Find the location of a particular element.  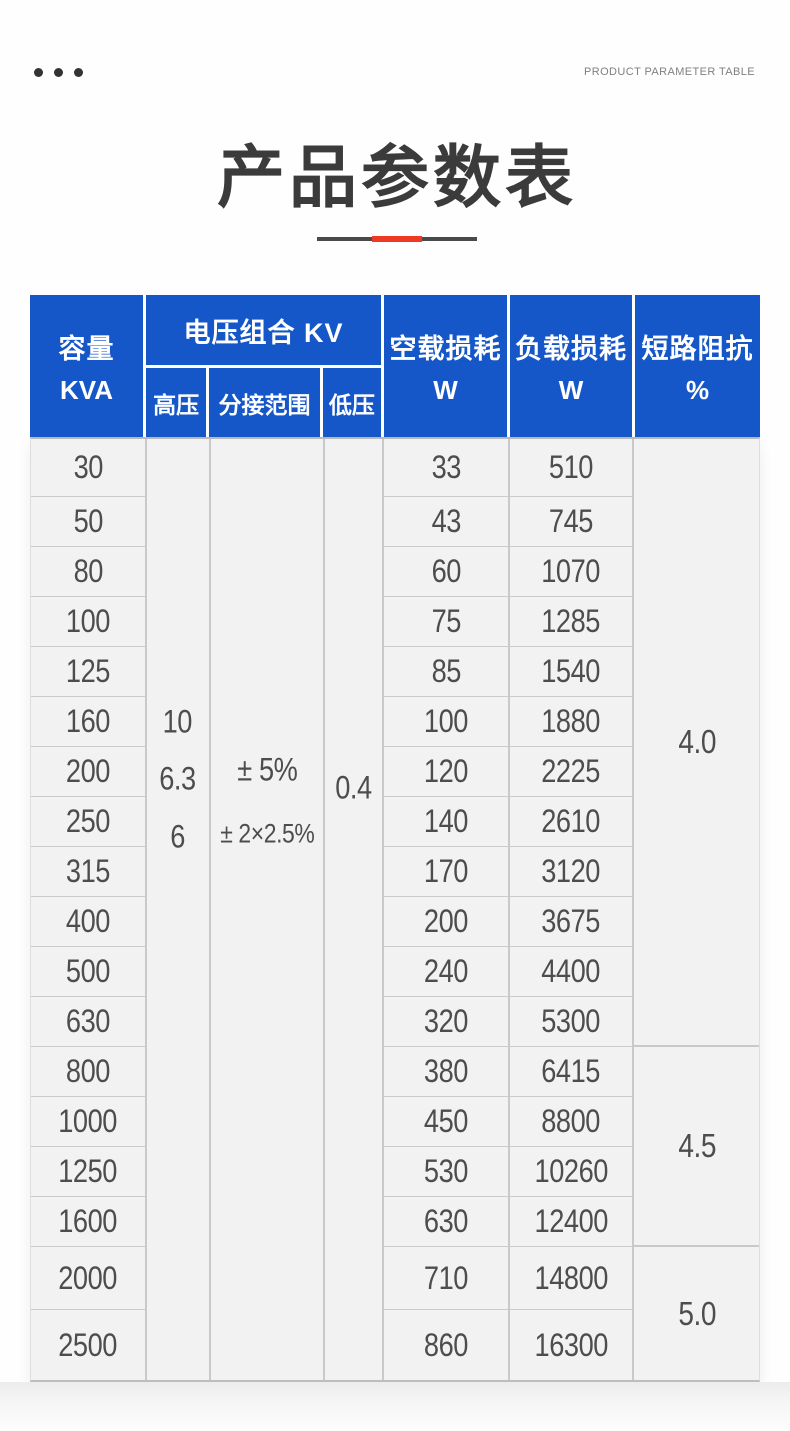

capacity-cell-value: 80 is located at coordinates (88, 571).